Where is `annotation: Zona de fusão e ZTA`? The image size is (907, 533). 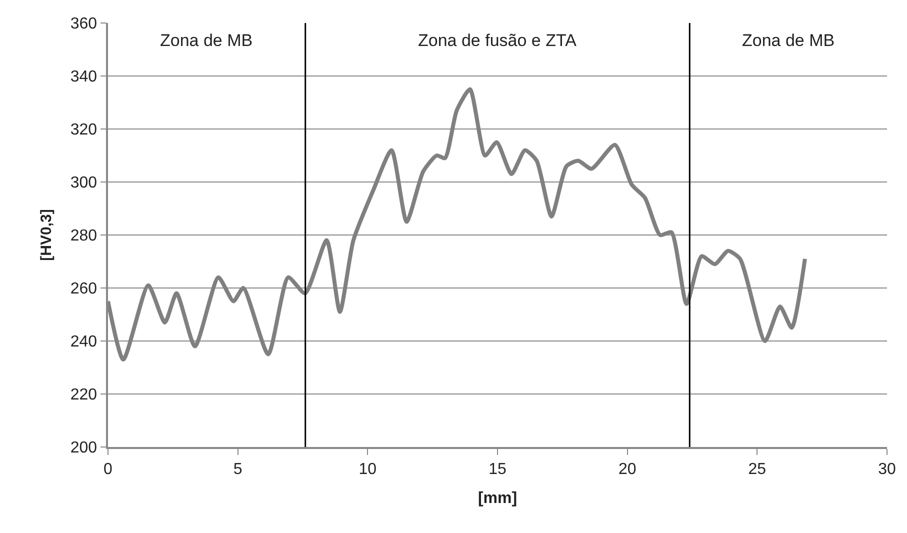
annotation: Zona de fusão e ZTA is located at coordinates (498, 40).